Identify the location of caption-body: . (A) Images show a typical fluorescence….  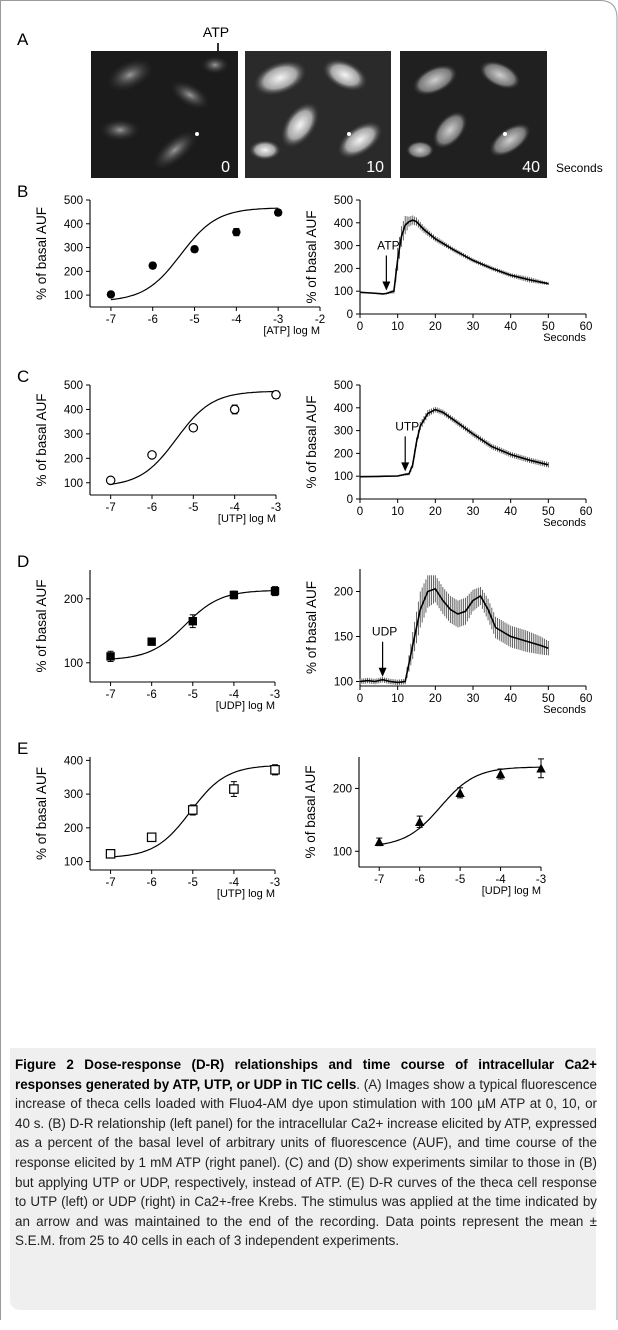
(306, 1162).